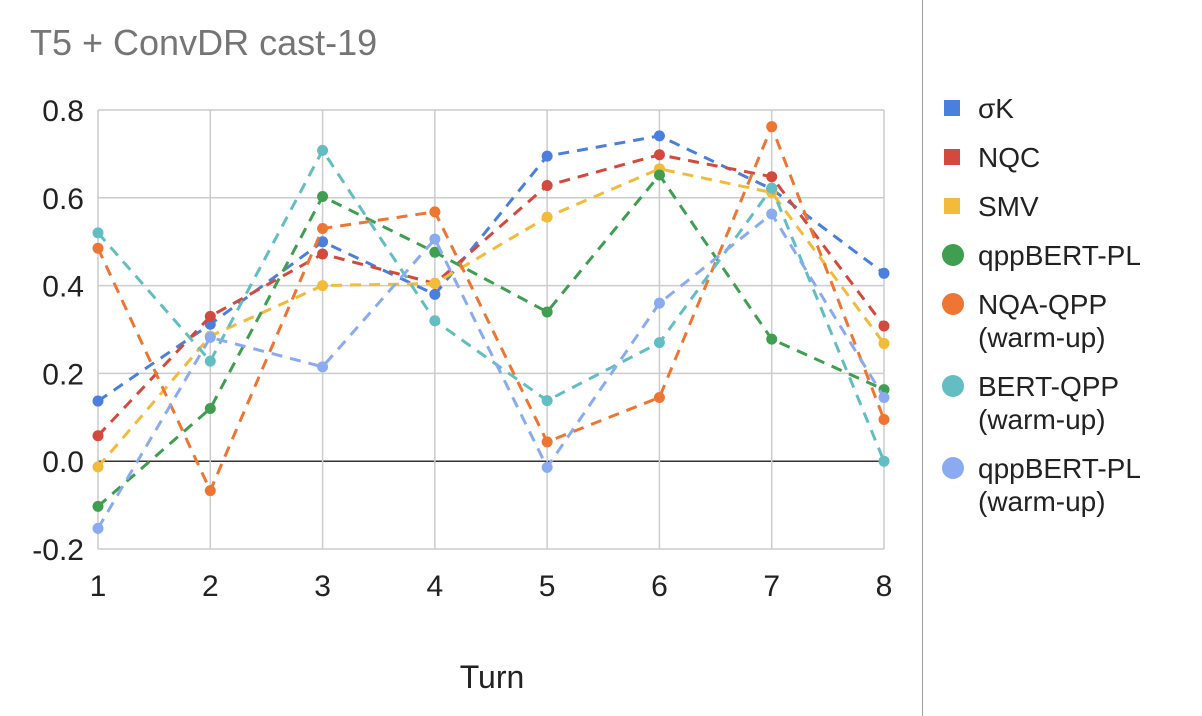 This screenshot has height=716, width=1202. I want to click on legend-label: σK, so click(996, 108).